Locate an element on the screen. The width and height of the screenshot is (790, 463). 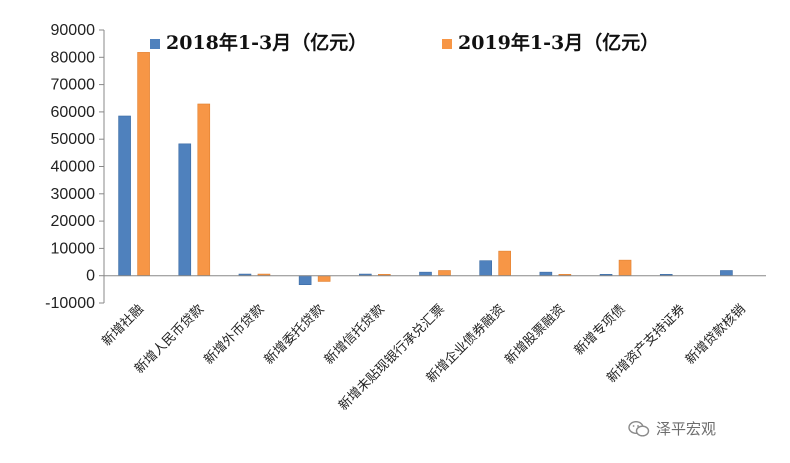
watermark: 泽平宏观 is located at coordinates (672, 428).